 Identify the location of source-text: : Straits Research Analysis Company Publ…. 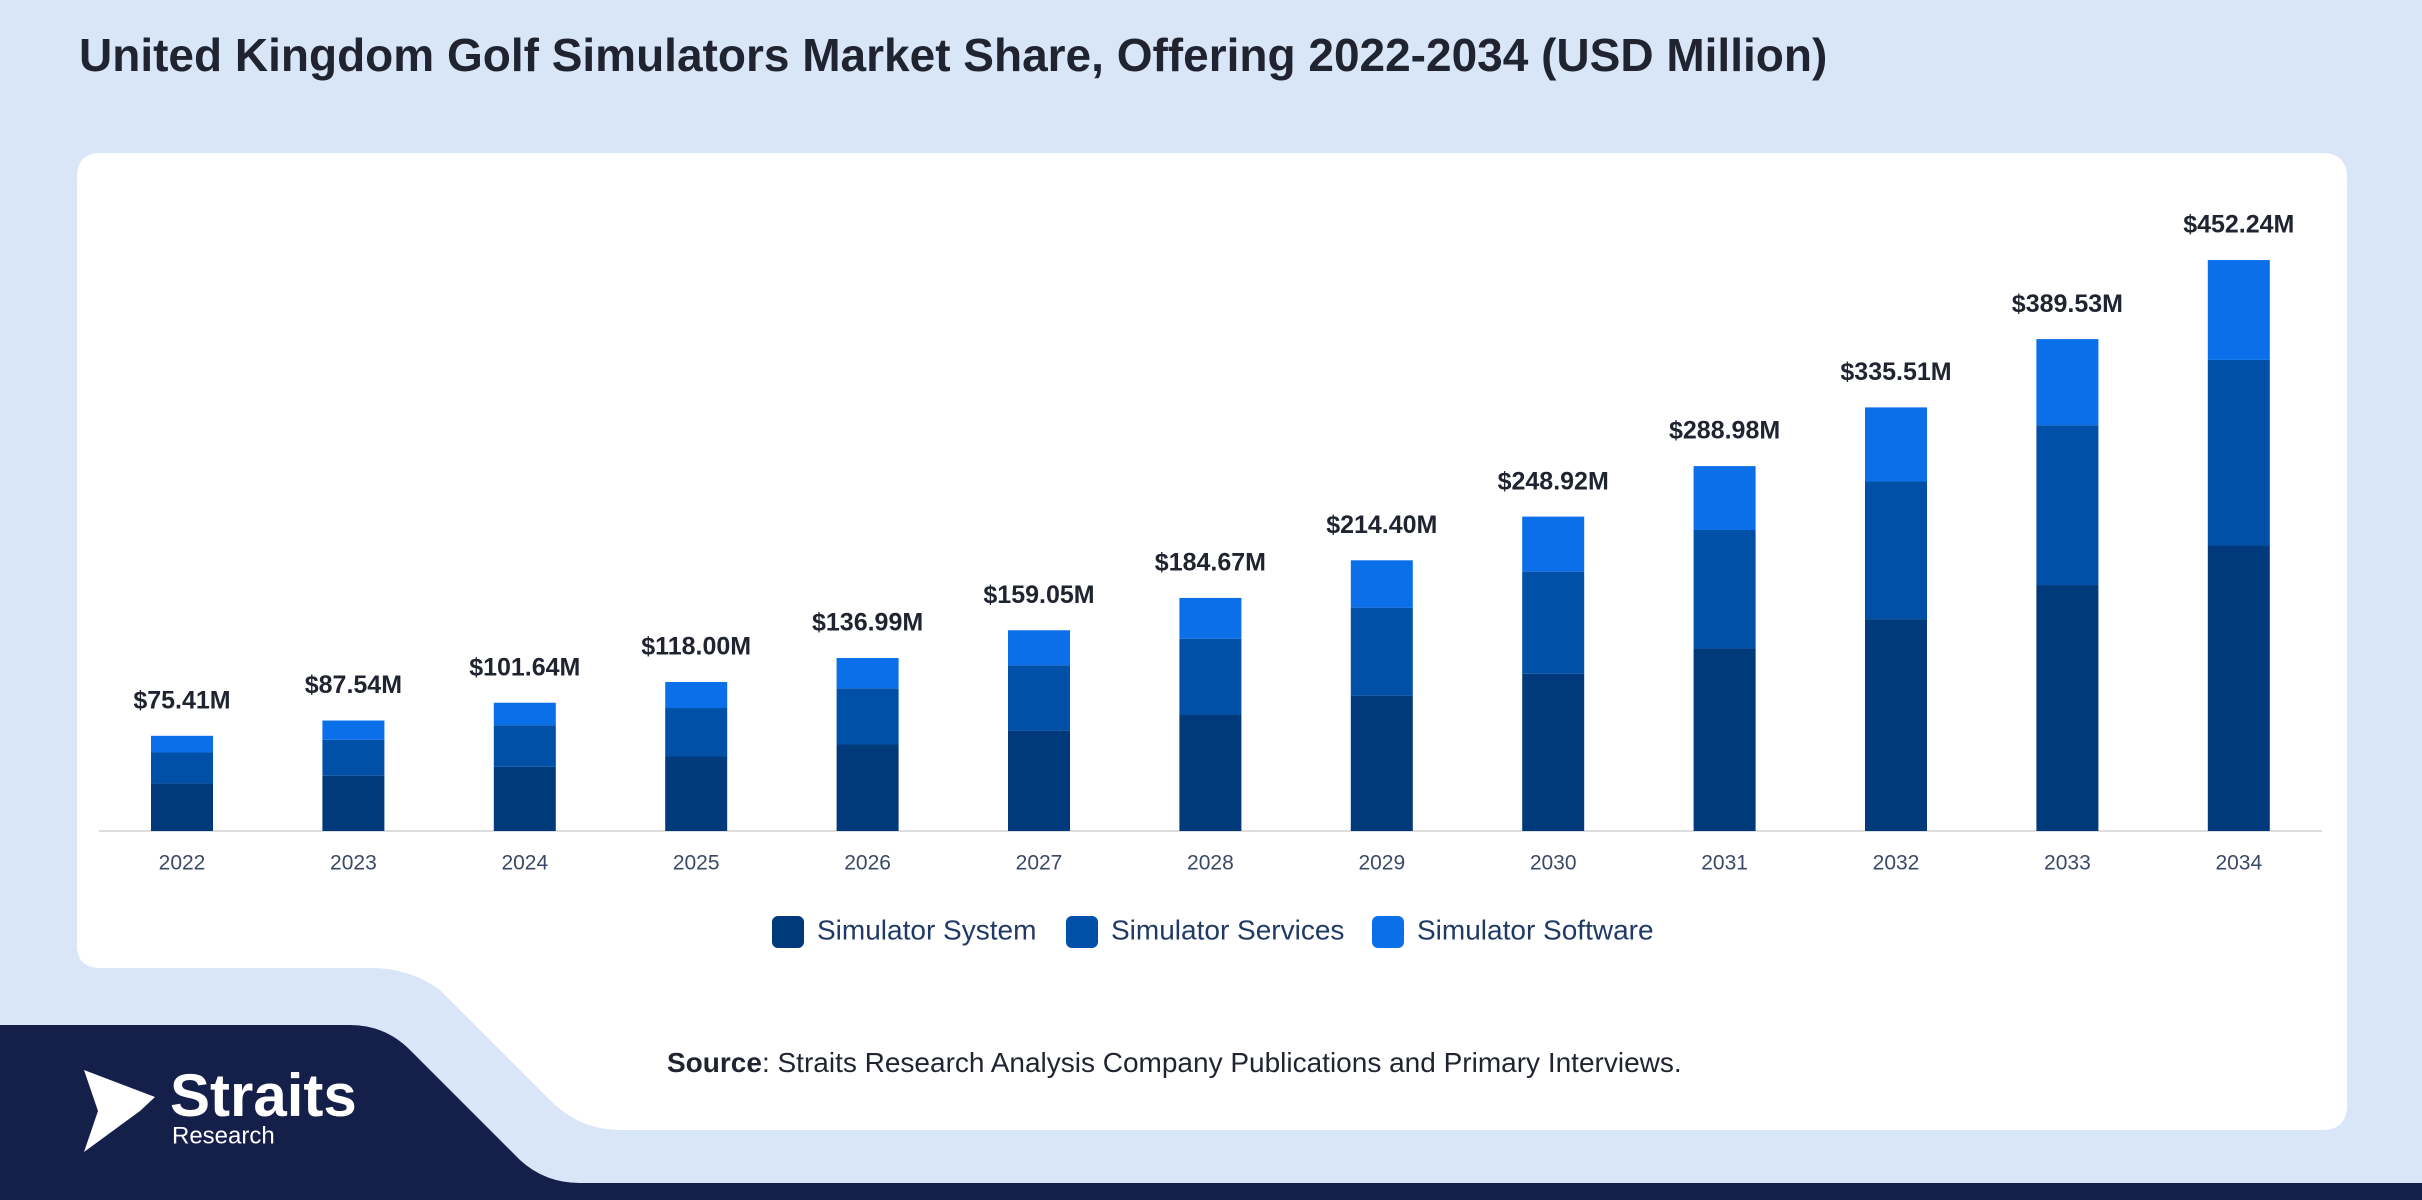
(1222, 1062).